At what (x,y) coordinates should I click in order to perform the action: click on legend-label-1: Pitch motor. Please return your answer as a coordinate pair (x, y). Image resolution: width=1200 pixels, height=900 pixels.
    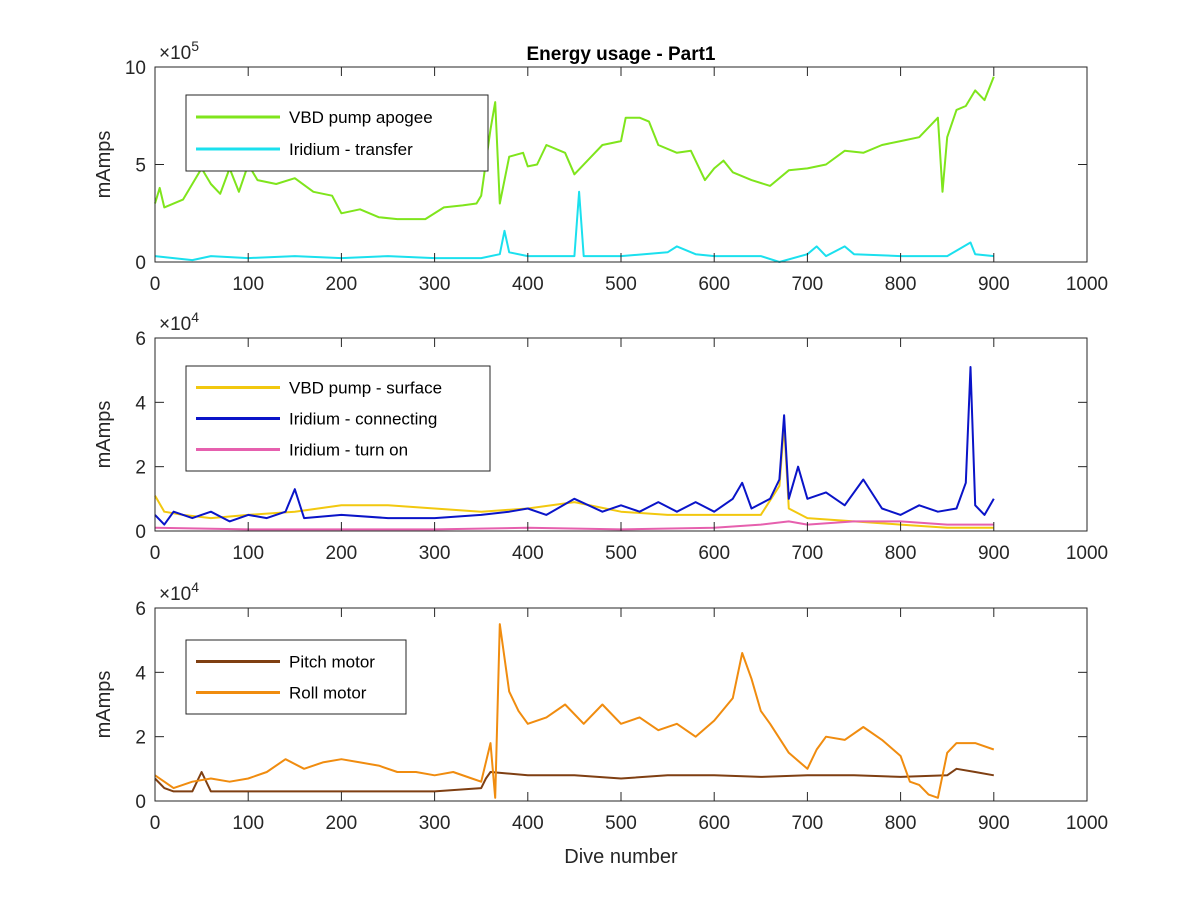
    Looking at the image, I should click on (332, 662).